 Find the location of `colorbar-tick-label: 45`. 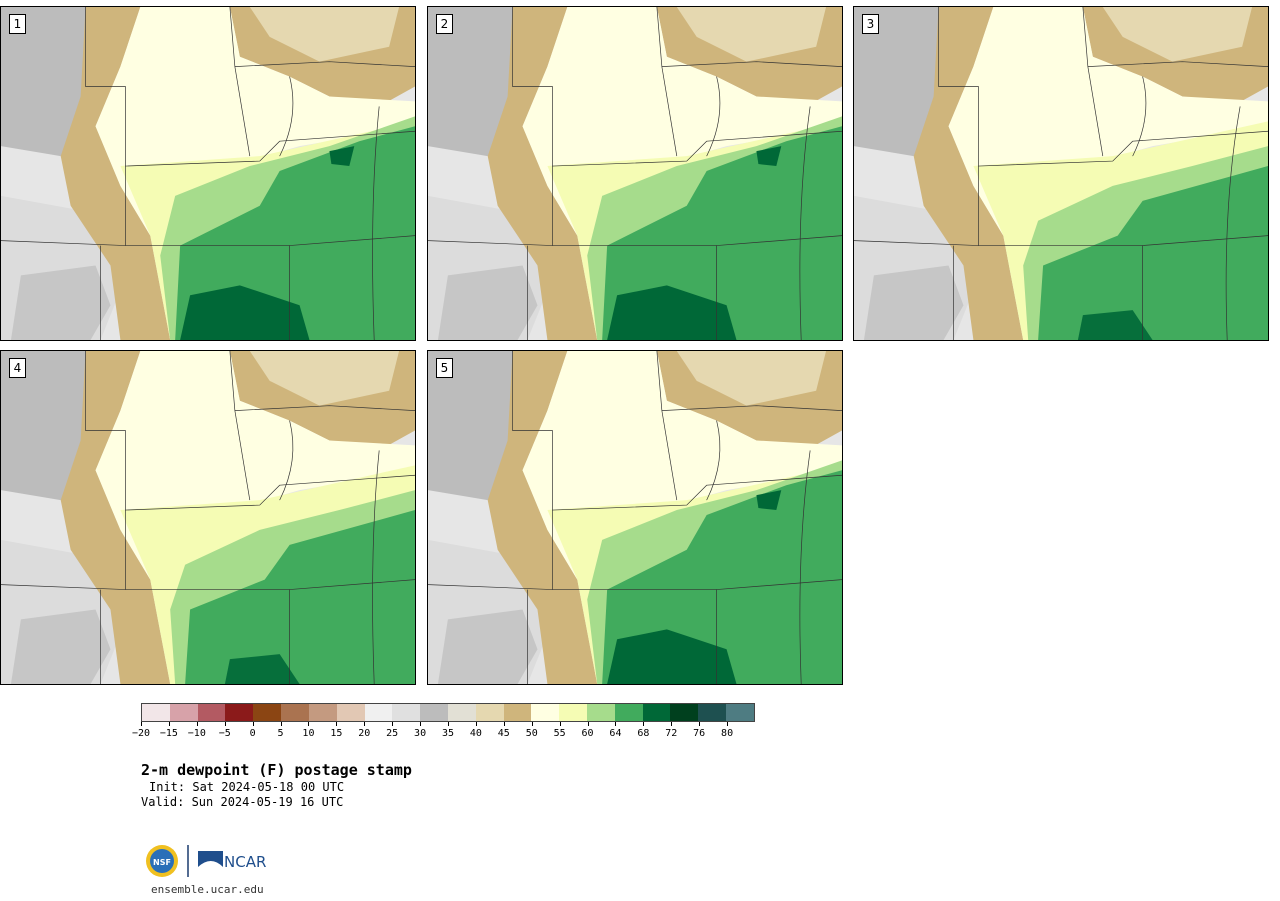

colorbar-tick-label: 45 is located at coordinates (503, 733).